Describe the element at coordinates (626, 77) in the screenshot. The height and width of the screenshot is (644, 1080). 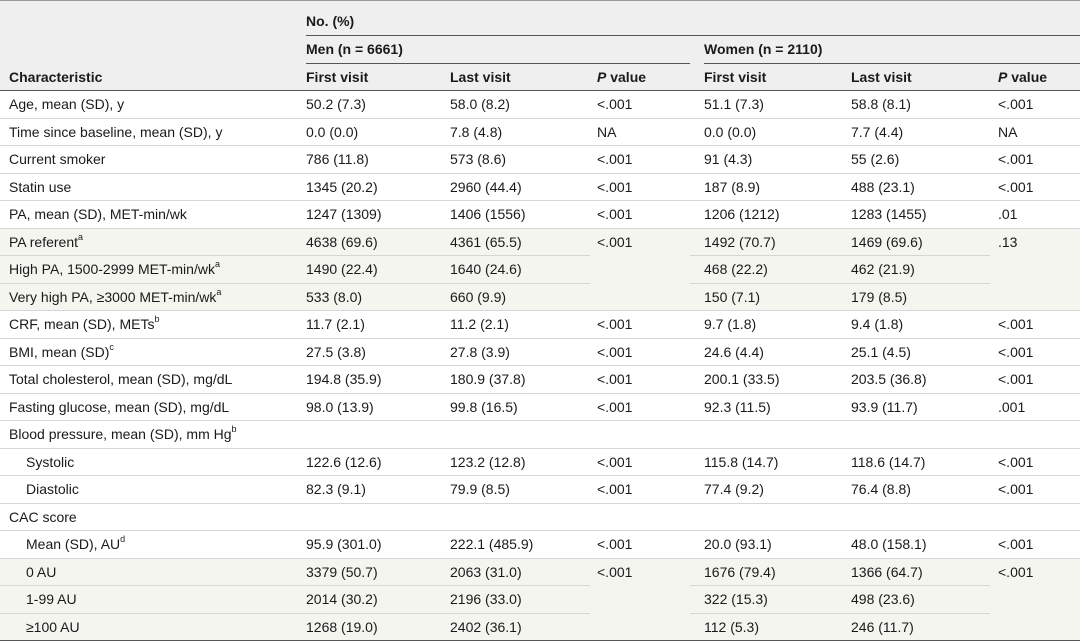
I see `header-value-text: value` at that location.